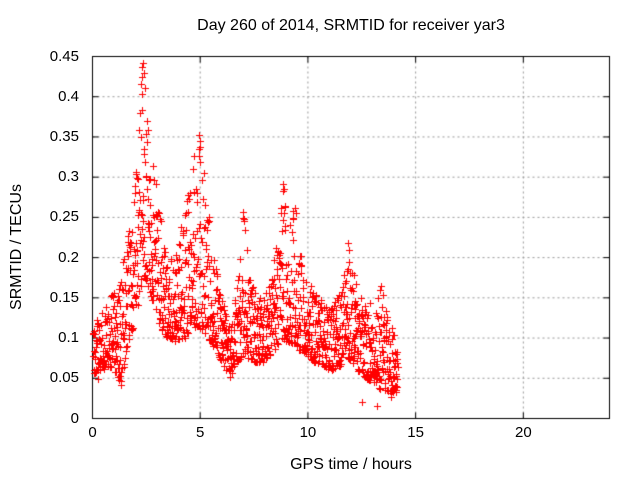  I want to click on y-tick-label: 0.2, so click(68, 257).